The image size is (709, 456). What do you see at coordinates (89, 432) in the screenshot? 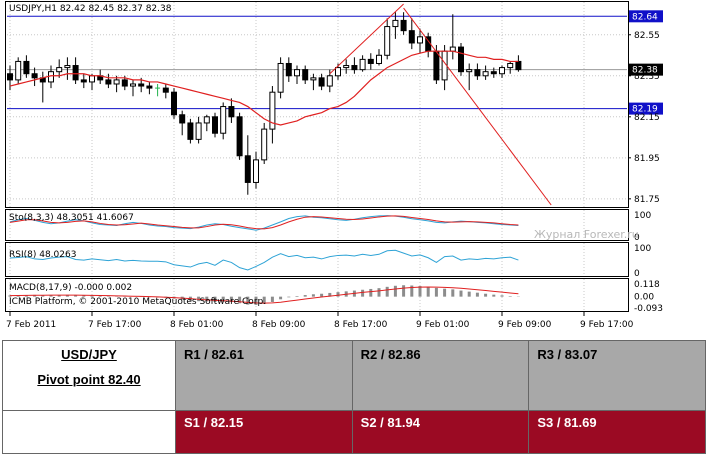
I see `blank-cell` at bounding box center [89, 432].